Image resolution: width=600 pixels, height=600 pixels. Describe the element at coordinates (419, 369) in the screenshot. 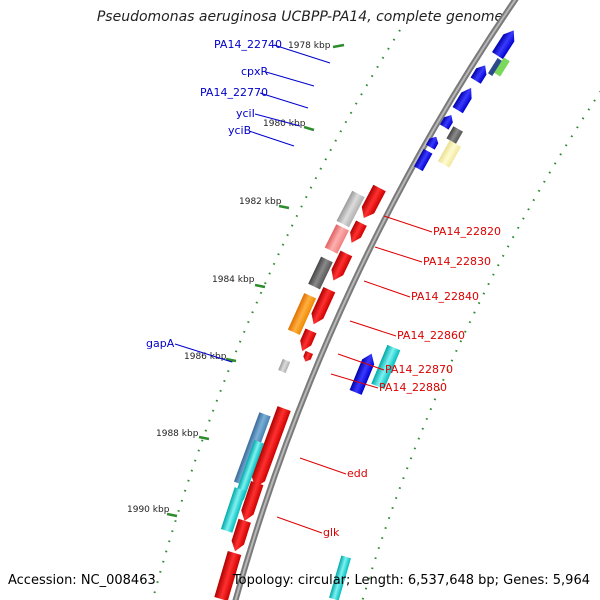

I see `gene-label-PA14_22870: PA14_22870` at that location.